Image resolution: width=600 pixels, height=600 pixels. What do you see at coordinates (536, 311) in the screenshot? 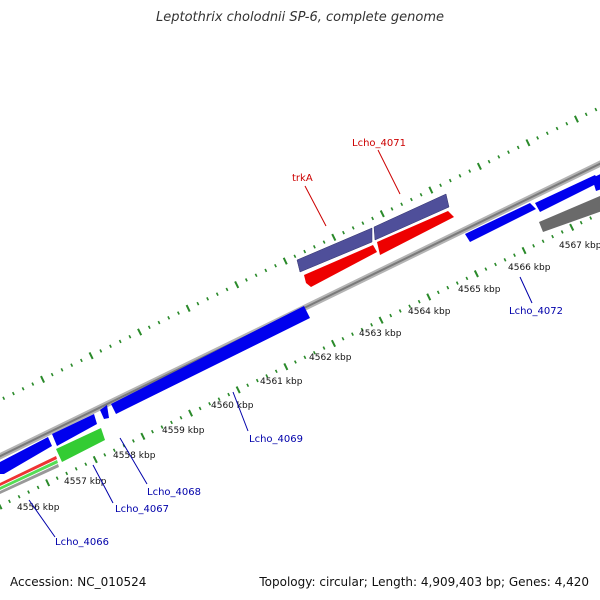
I see `gene-label-lcho4072: Lcho_4072` at bounding box center [536, 311].